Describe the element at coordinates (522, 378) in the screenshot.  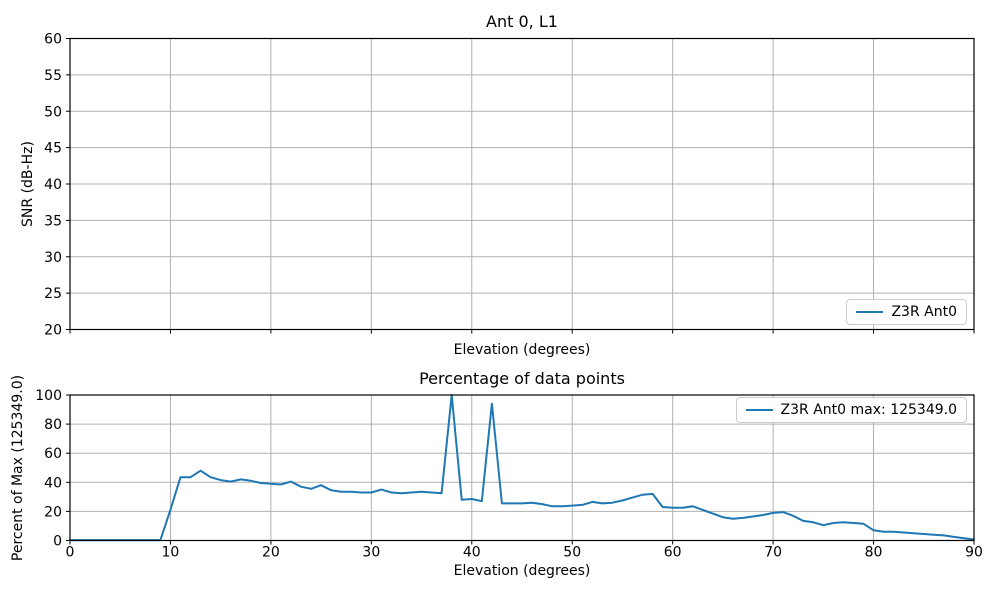
I see `percentage-chart-title: Percentage of data points` at that location.